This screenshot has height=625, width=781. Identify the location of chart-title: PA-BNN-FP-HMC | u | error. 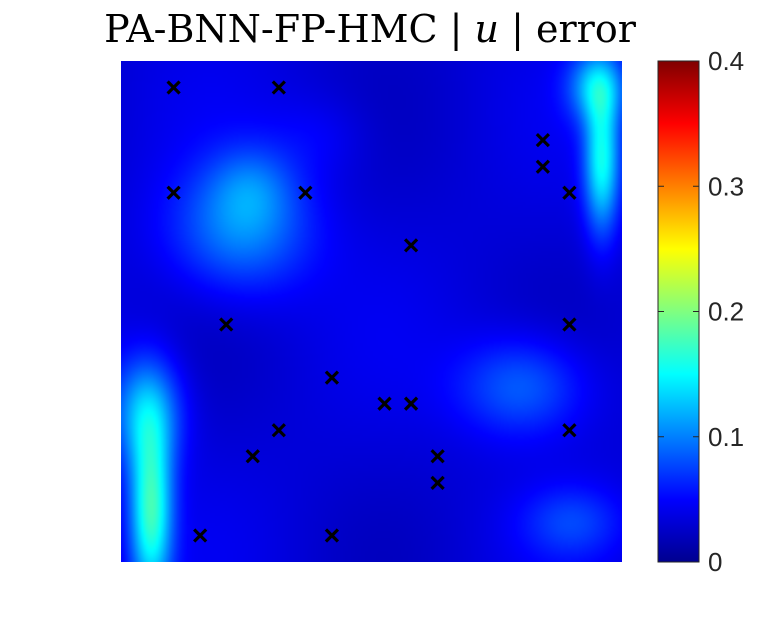
(370, 29).